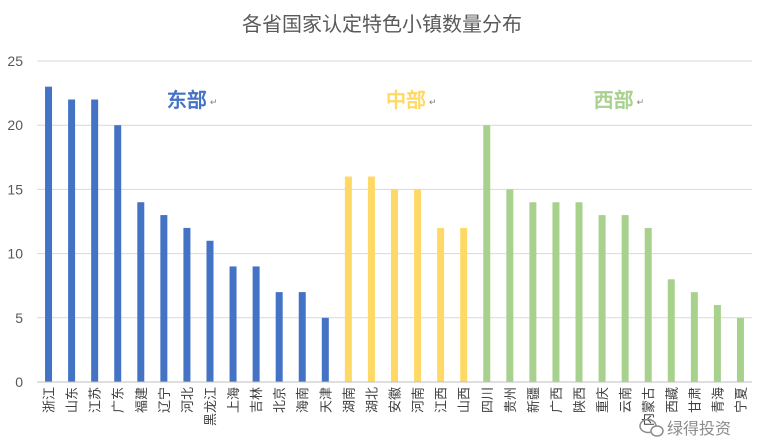  What do you see at coordinates (118, 400) in the screenshot?
I see `x-category-label: 广东` at bounding box center [118, 400].